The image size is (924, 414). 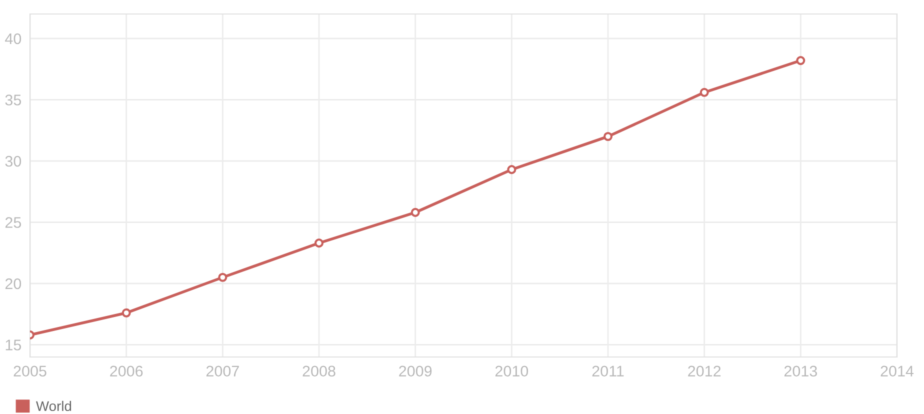 What do you see at coordinates (14, 345) in the screenshot?
I see `y-tick-label: 15` at bounding box center [14, 345].